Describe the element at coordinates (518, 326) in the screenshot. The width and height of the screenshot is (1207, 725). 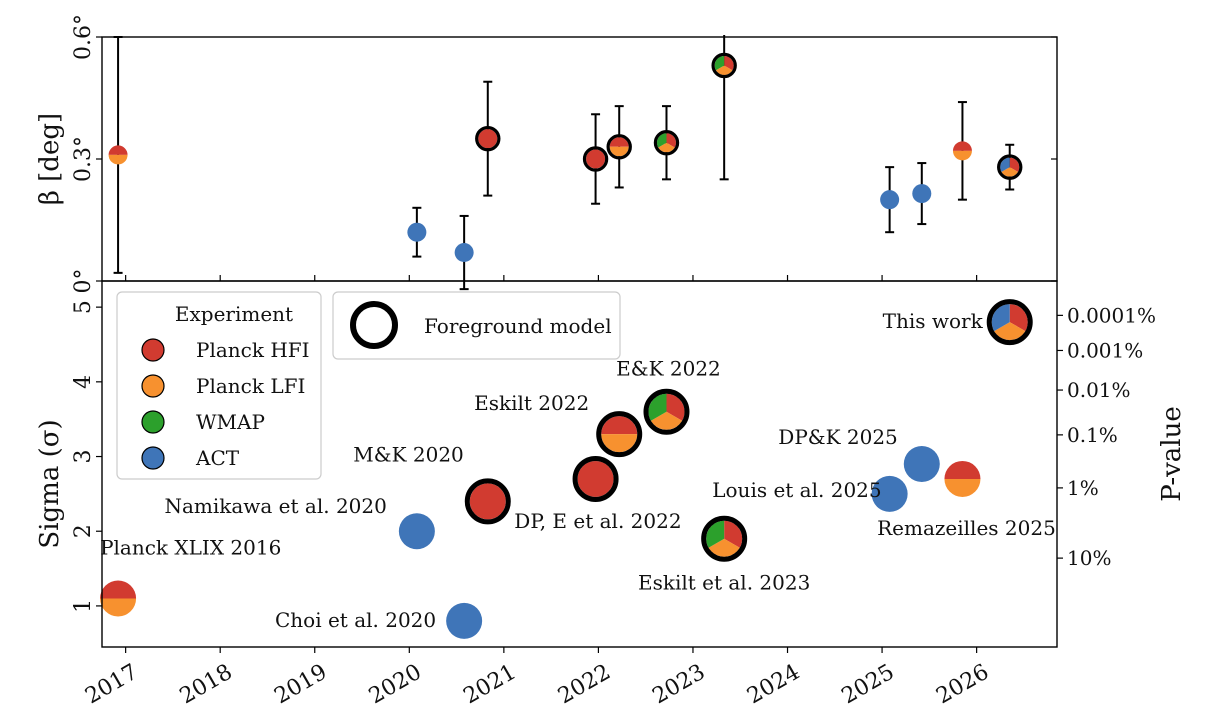
I see `foreground-legend-label: Foreground model` at that location.